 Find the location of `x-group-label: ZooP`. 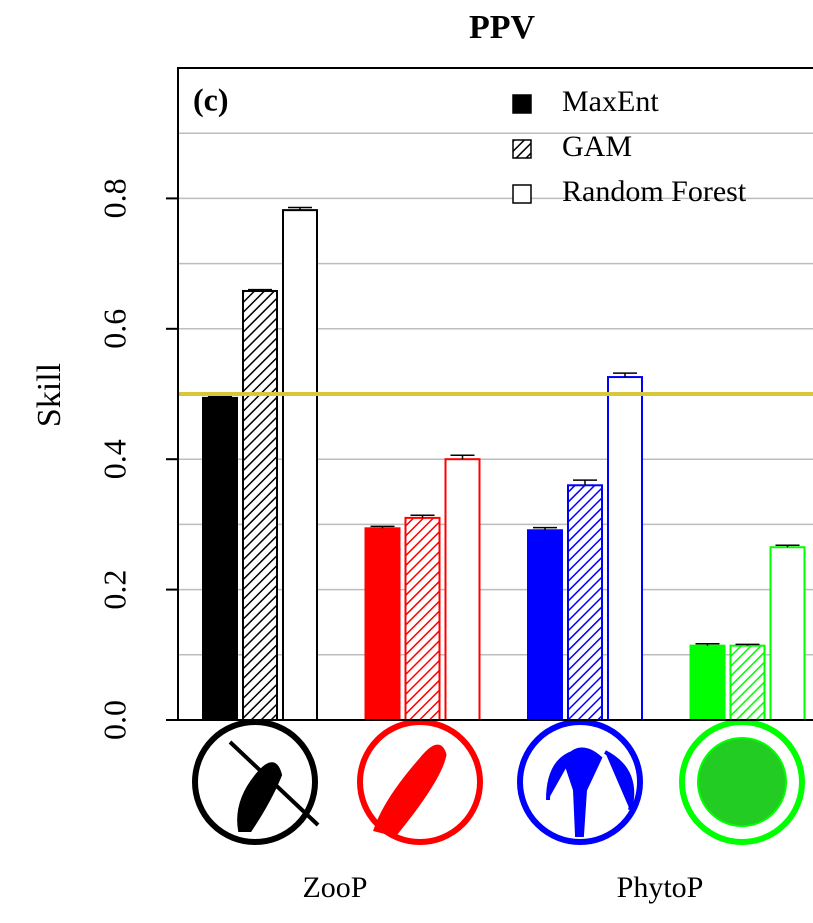

x-group-label: ZooP is located at coordinates (334, 887).